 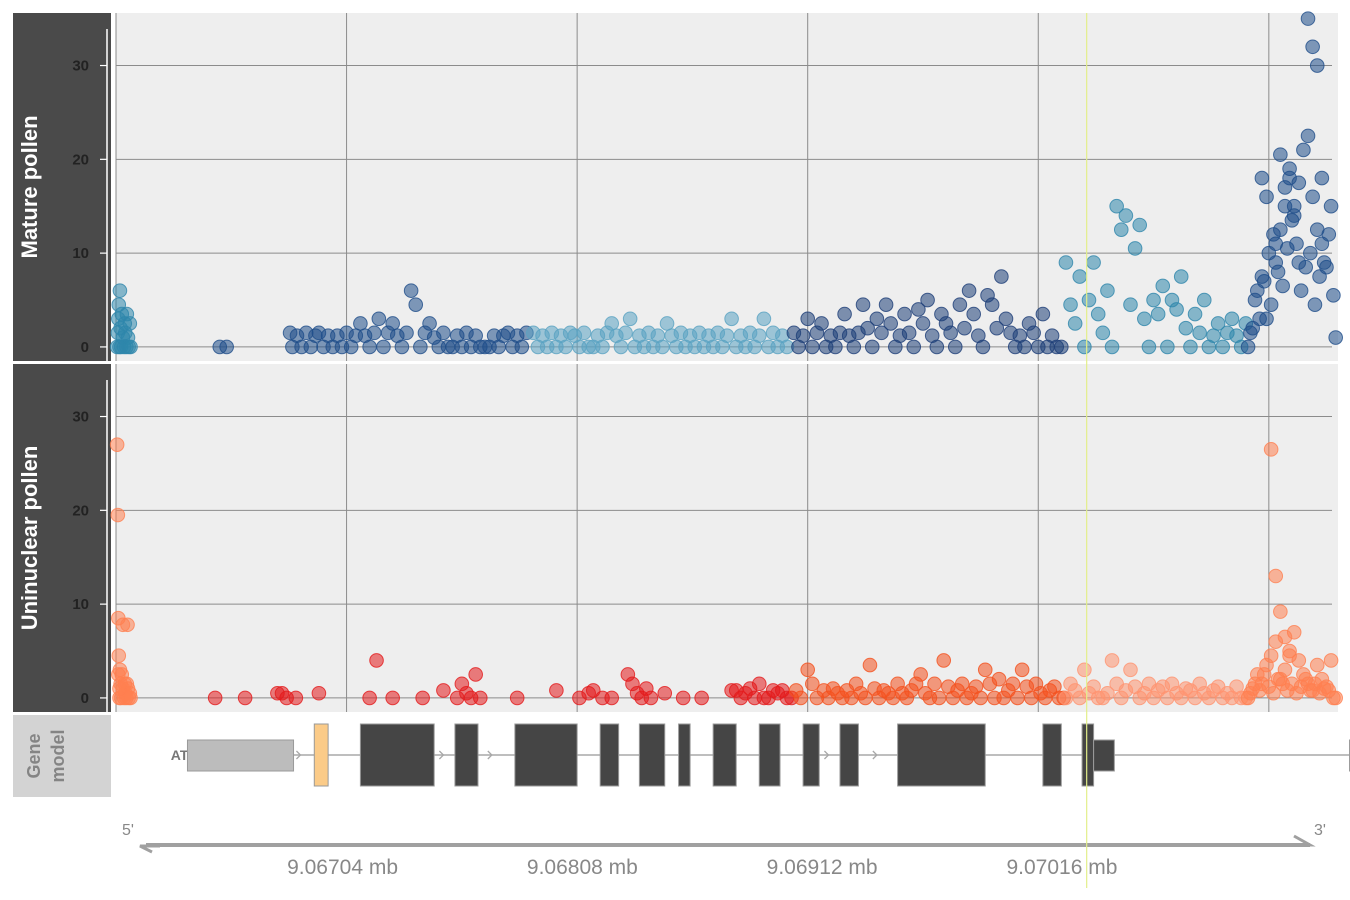 What do you see at coordinates (58, 755) in the screenshot?
I see `gene-model-strip-label-line2: model` at bounding box center [58, 755].